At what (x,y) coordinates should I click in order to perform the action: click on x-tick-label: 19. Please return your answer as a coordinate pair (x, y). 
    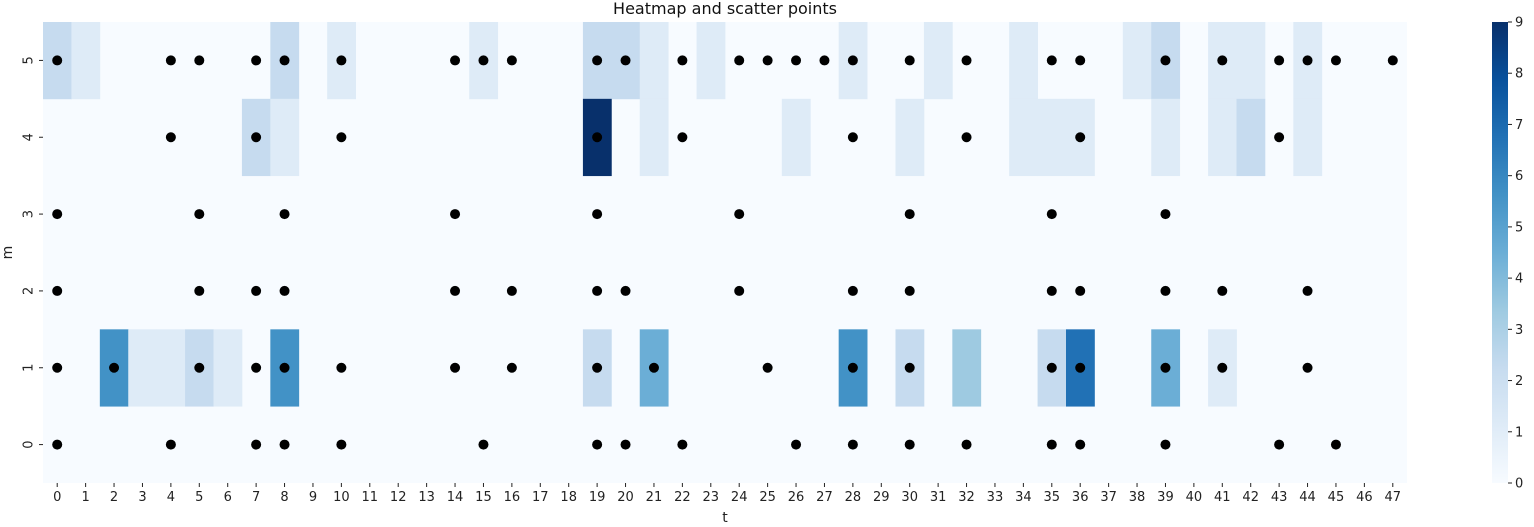
    Looking at the image, I should click on (597, 497).